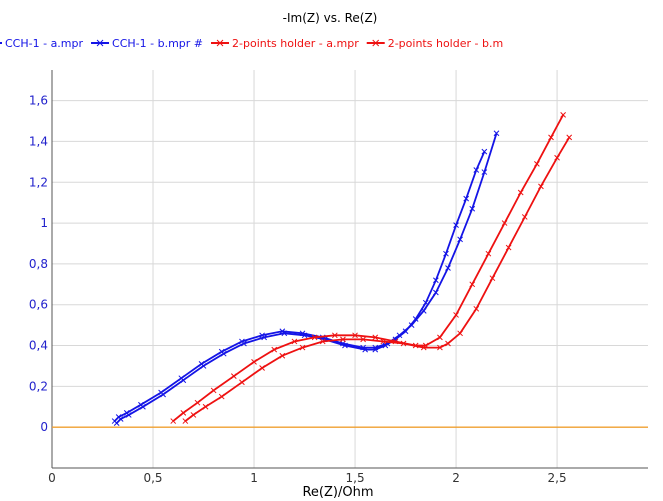 The image size is (663, 501). I want to click on chart-title: -Im(Z) vs. Re(Z), so click(330, 18).